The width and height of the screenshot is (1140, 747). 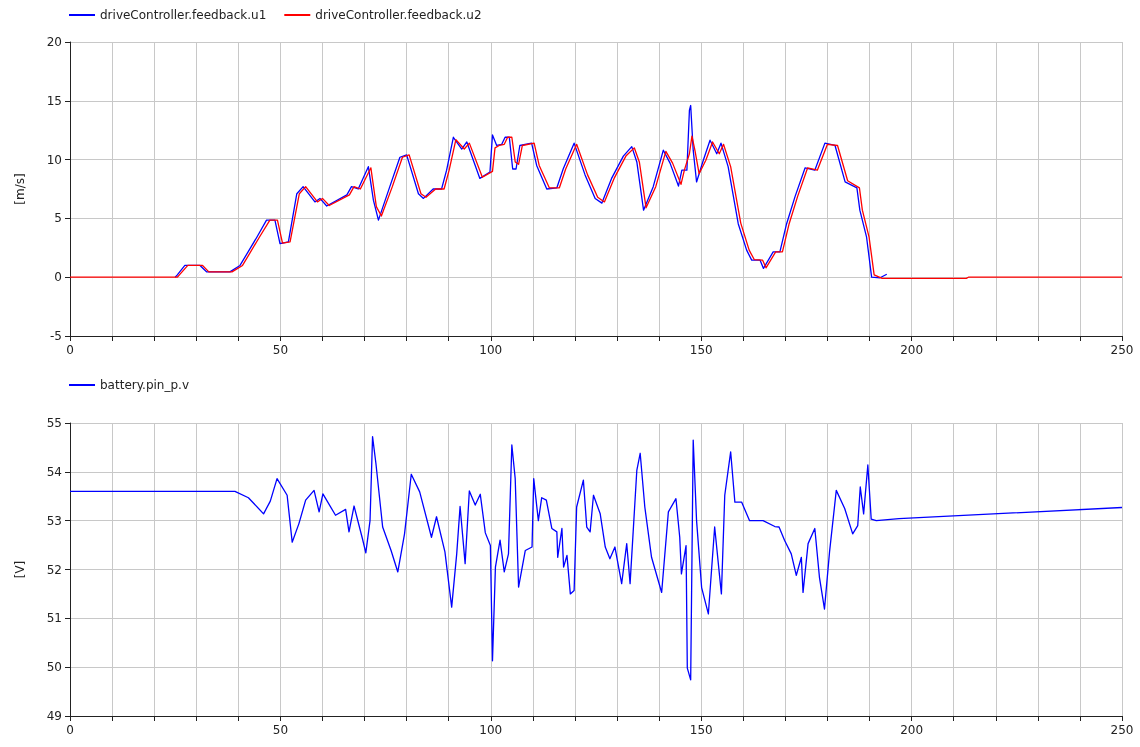 What do you see at coordinates (183, 15) in the screenshot?
I see `legend-label: driveController.feedback.u1` at bounding box center [183, 15].